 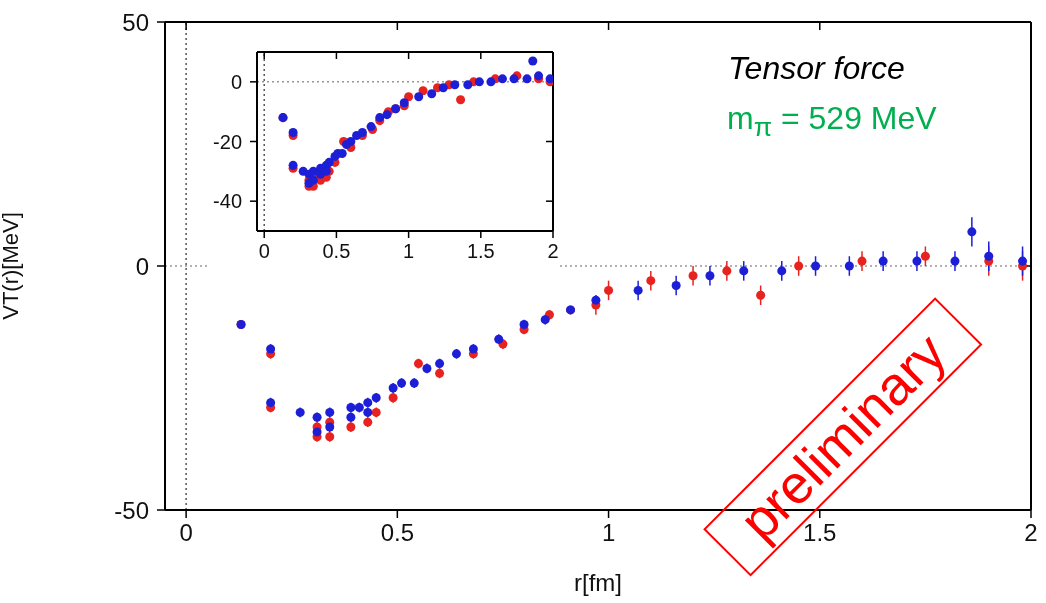 I want to click on y-tick-label: -20, so click(x=227, y=141).